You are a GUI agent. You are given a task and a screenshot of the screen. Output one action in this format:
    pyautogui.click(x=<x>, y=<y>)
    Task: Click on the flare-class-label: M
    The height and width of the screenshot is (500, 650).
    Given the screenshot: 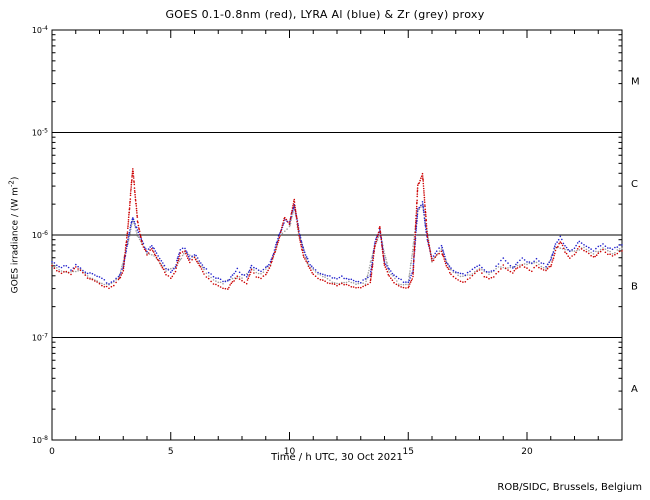 What is the action you would take?
    pyautogui.click(x=635, y=81)
    